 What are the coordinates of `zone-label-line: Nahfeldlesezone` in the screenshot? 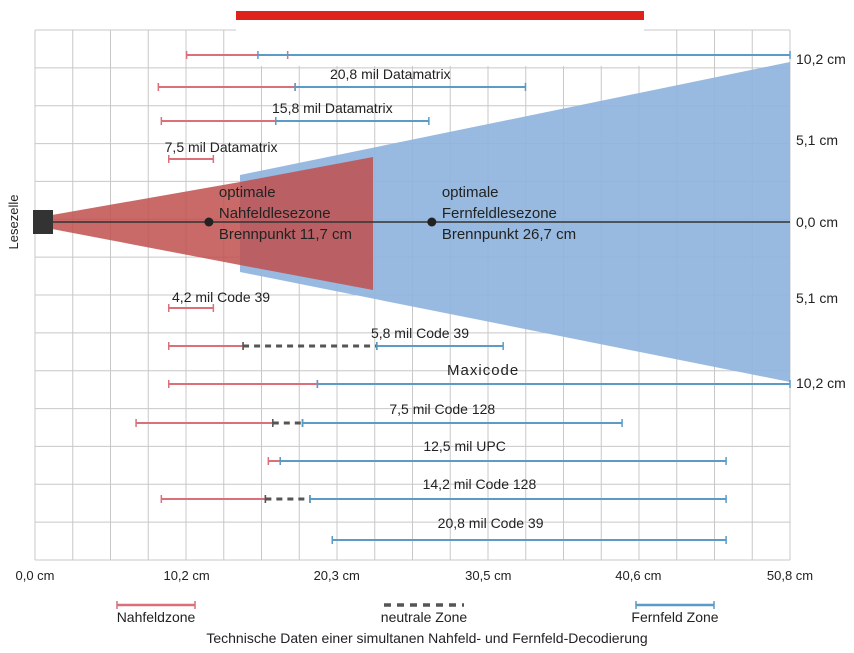 It's located at (275, 213).